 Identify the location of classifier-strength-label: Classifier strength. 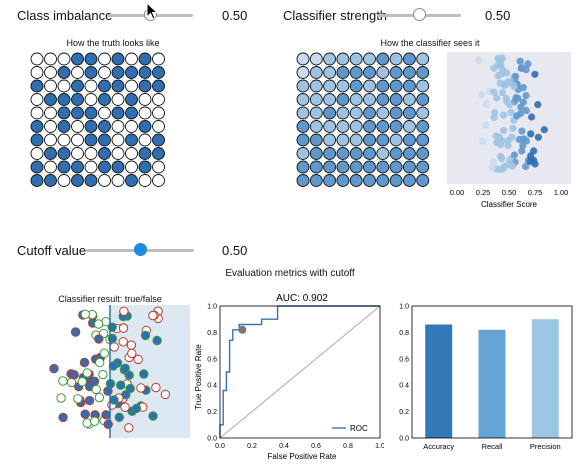
(335, 15).